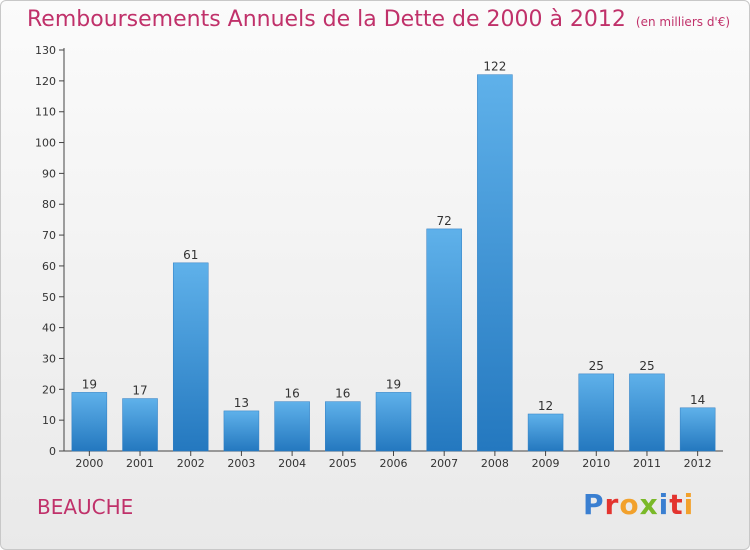 The width and height of the screenshot is (750, 550). Describe the element at coordinates (49, 358) in the screenshot. I see `y-tick-label: 30` at that location.